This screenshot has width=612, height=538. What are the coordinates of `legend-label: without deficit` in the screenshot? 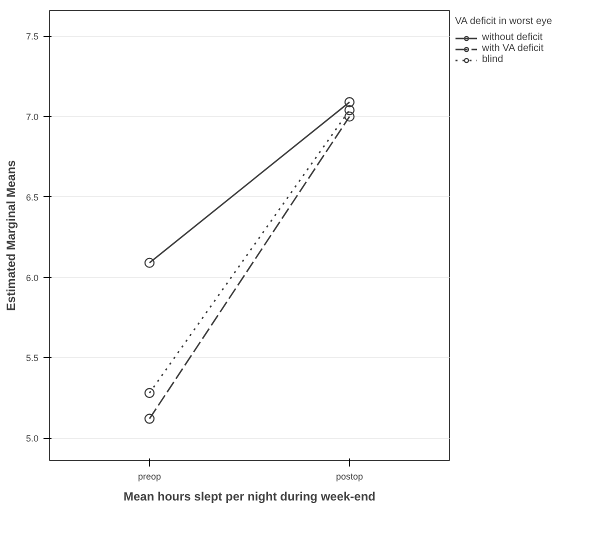 It's located at (512, 37).